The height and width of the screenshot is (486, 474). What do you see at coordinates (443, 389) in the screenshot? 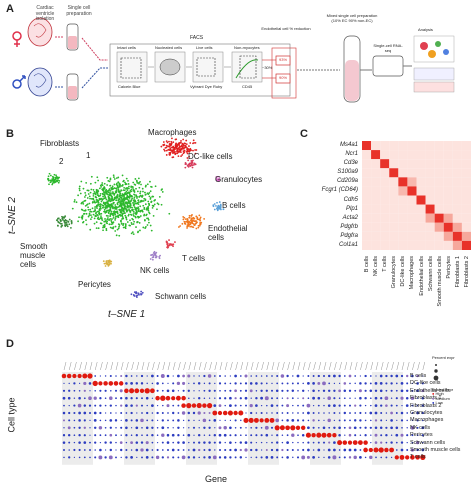
I see `legend-scaled-title: Scaled expr` at bounding box center [443, 389].